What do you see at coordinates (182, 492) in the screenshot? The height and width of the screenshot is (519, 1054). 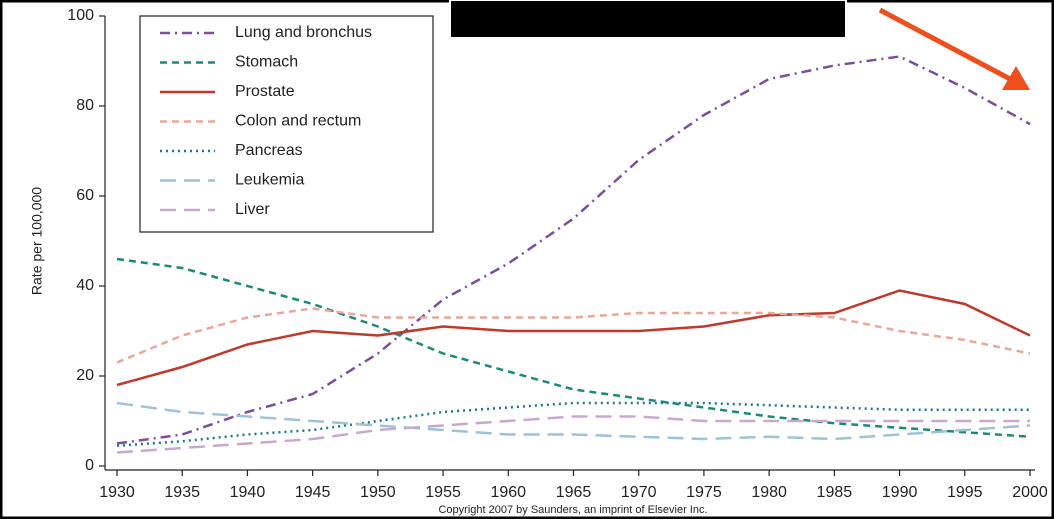 I see `x-tick-label: 1935` at bounding box center [182, 492].